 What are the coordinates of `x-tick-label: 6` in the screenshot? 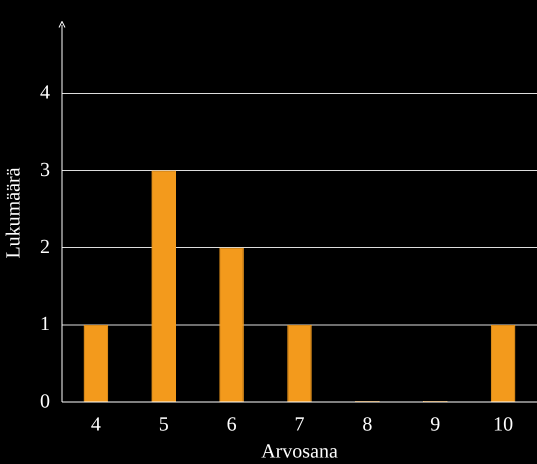 It's located at (231, 424).